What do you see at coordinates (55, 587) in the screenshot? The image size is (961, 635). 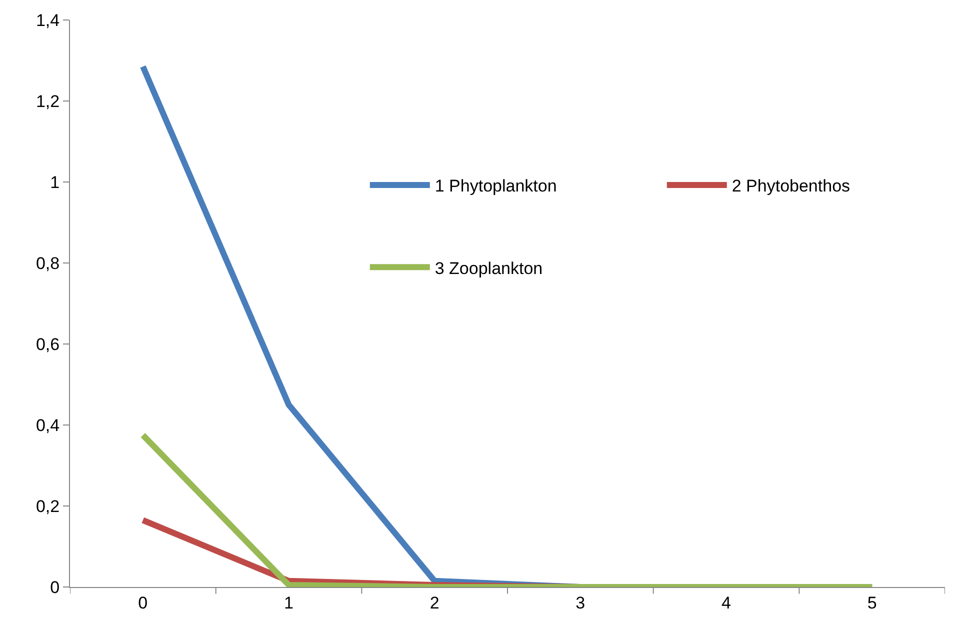 I see `y-tick-label: 0` at bounding box center [55, 587].